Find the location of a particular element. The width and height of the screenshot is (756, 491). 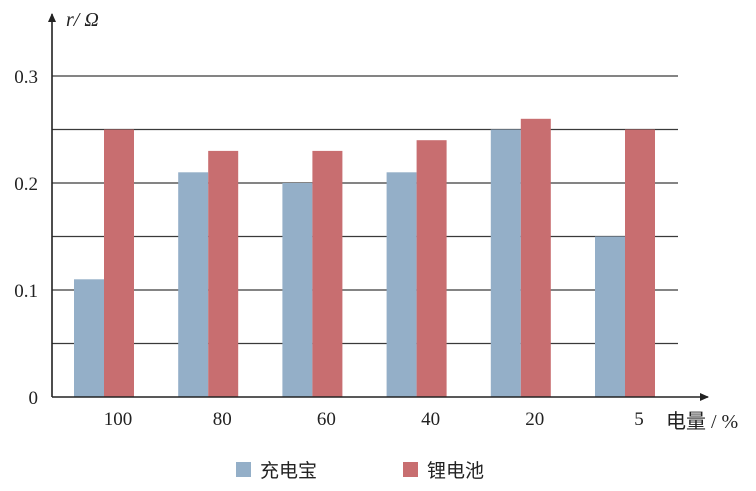

x-tick-label: 40 is located at coordinates (430, 419).